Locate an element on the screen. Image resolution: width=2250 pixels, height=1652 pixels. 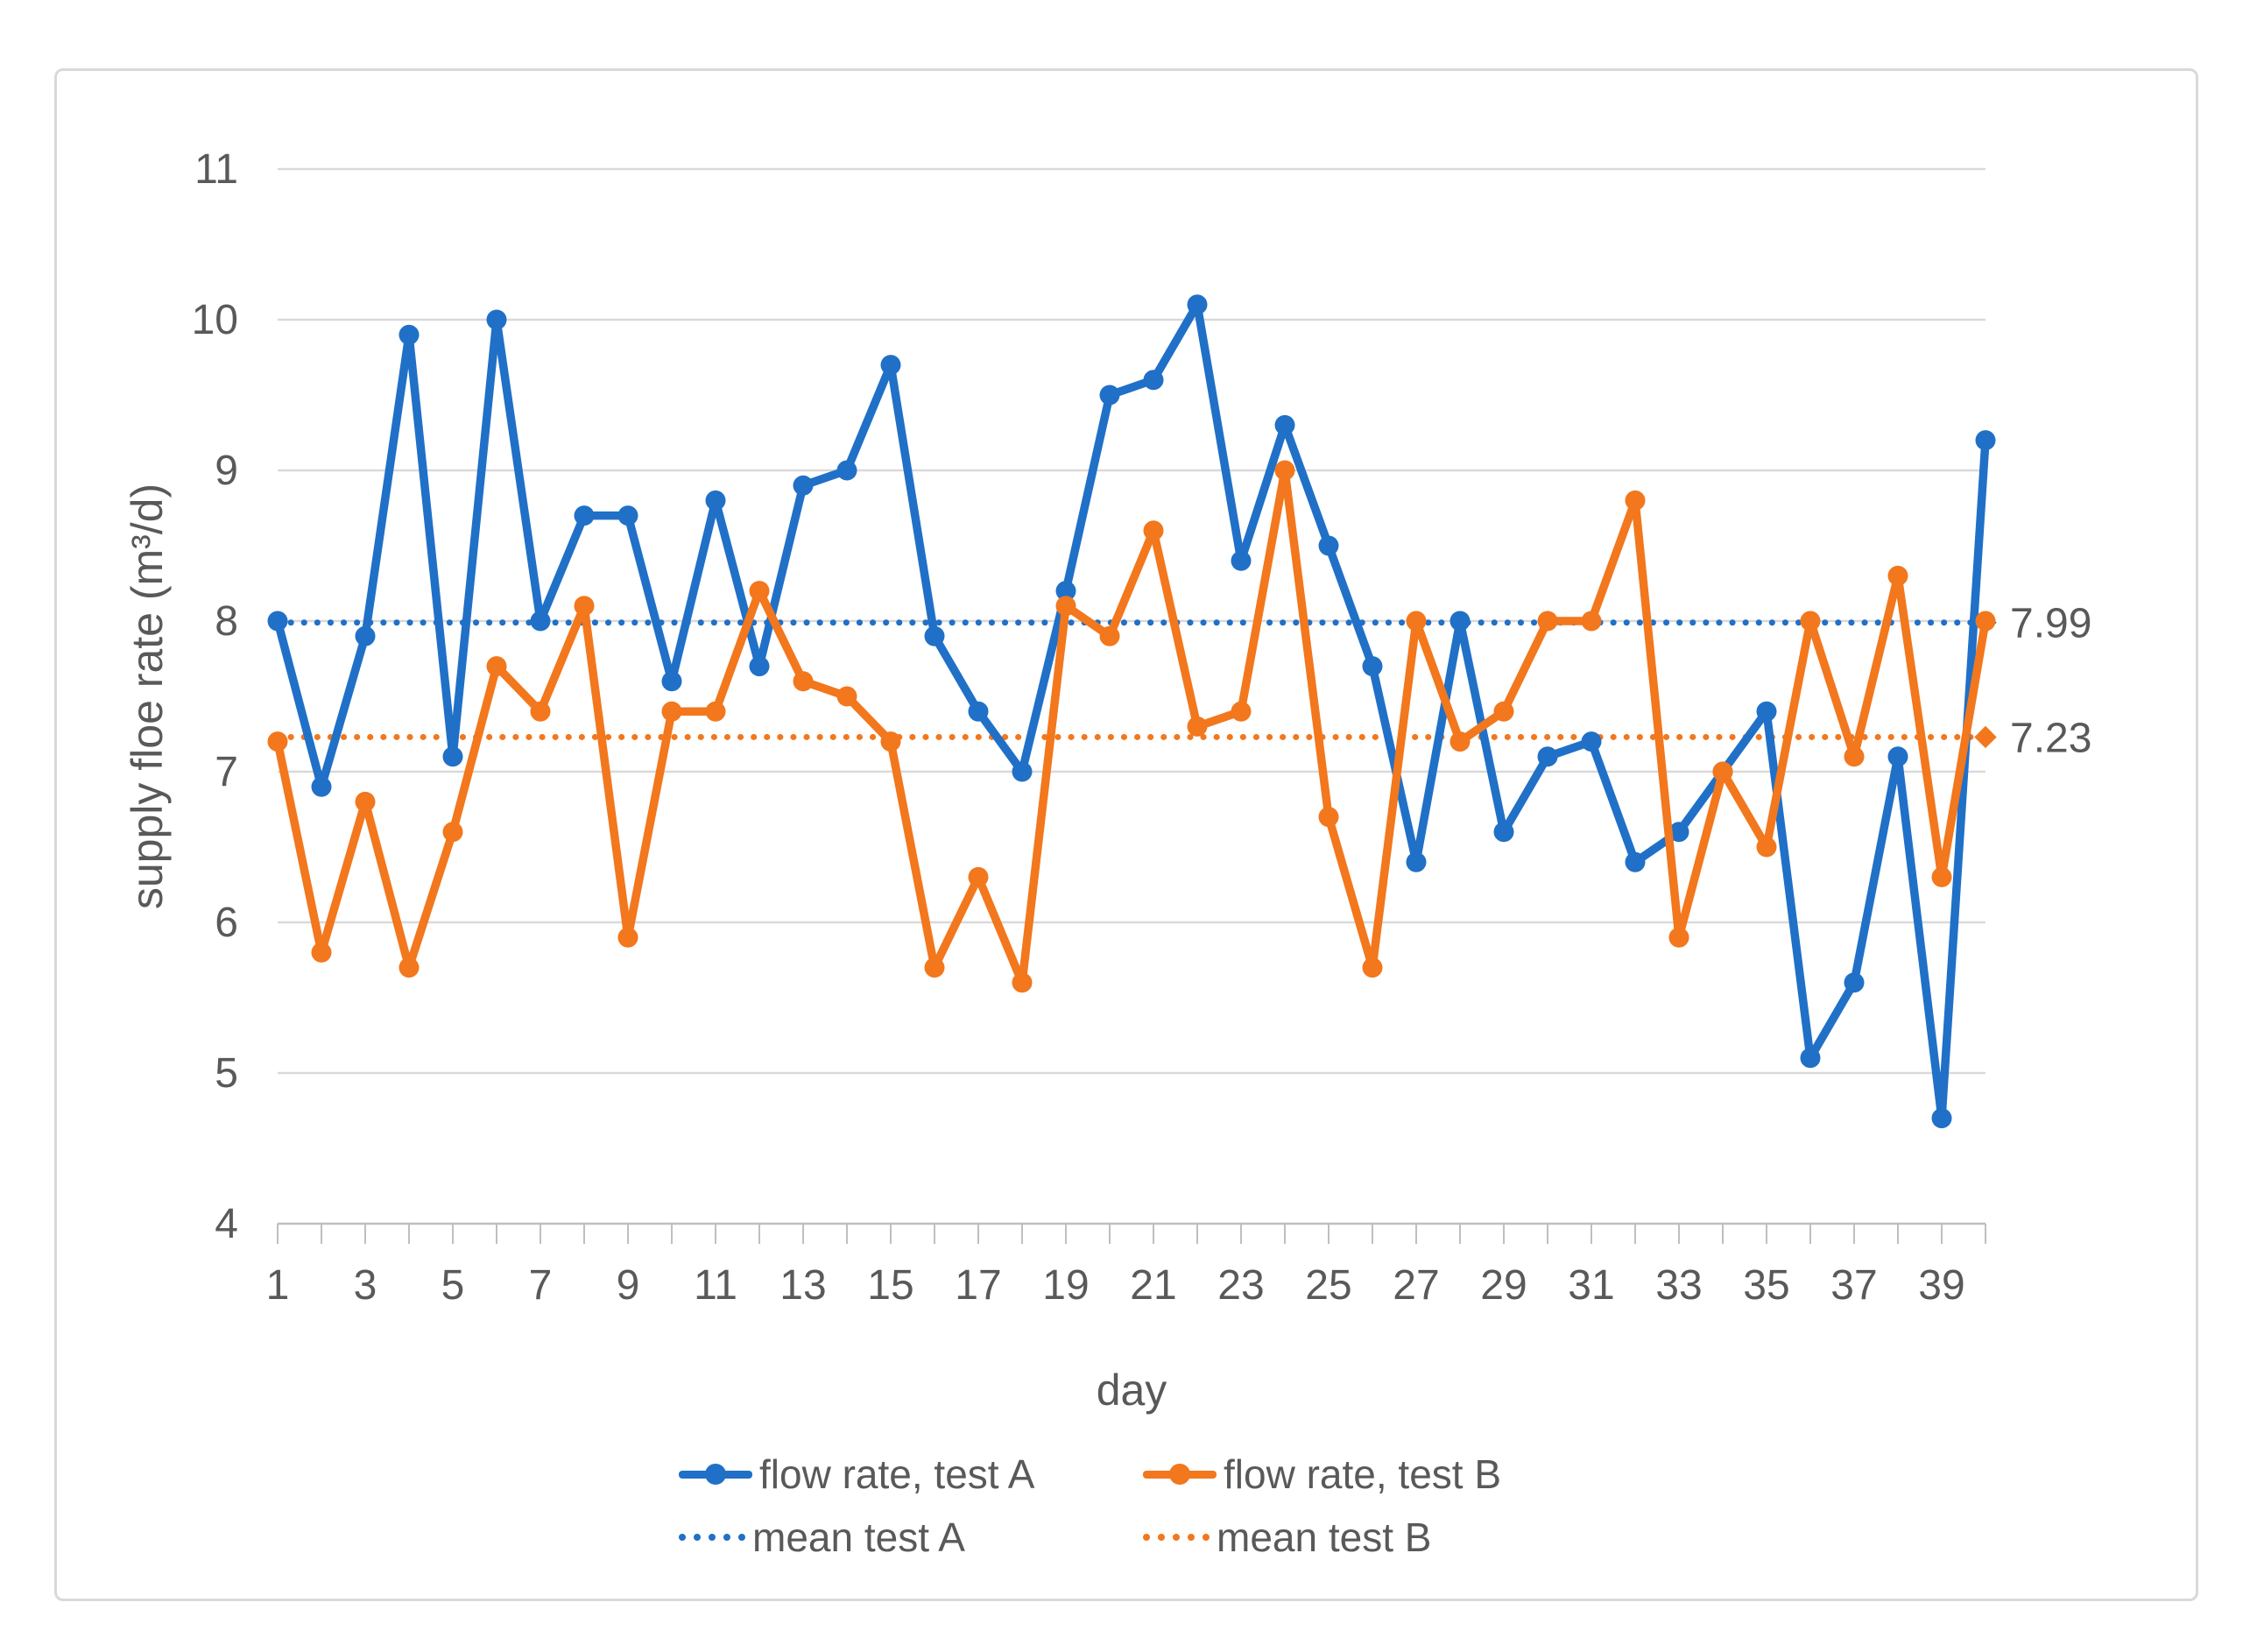
legend-dotted-swatch-mean-b-icon is located at coordinates (1176, 1537).